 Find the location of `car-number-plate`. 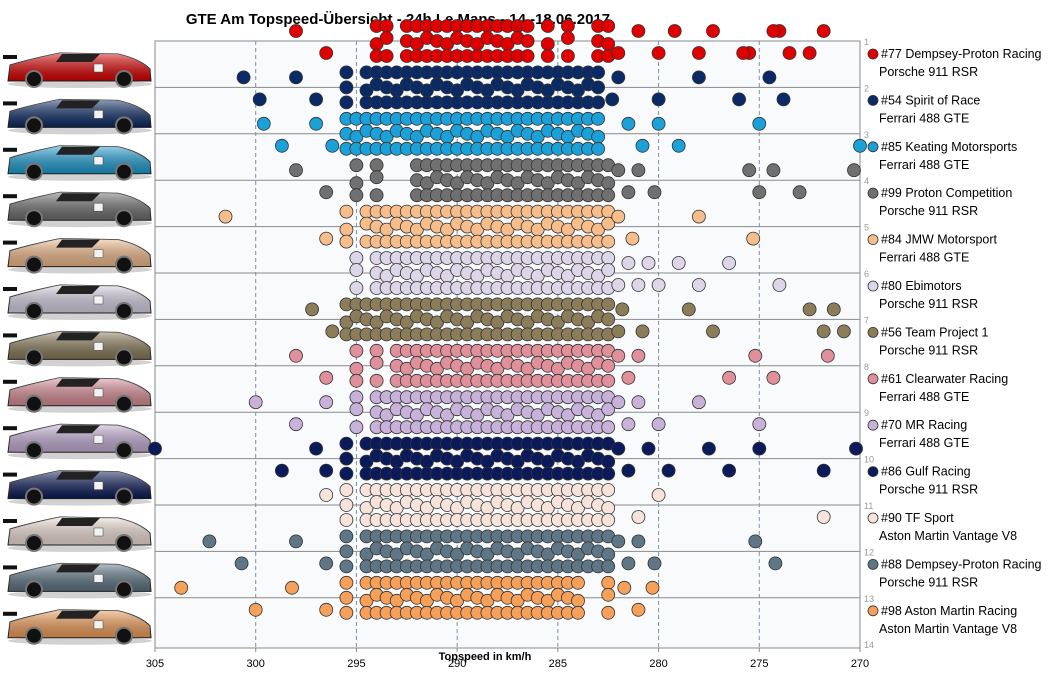

car-number-plate is located at coordinates (98, 578).